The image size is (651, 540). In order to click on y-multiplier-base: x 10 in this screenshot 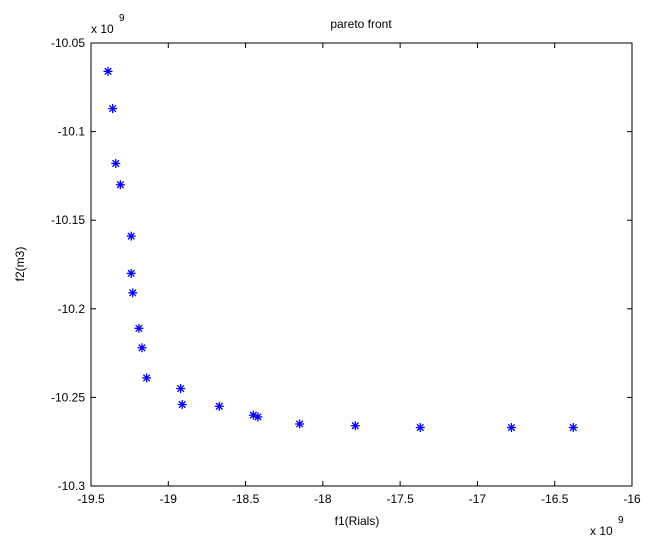, I will do `click(102, 29)`.